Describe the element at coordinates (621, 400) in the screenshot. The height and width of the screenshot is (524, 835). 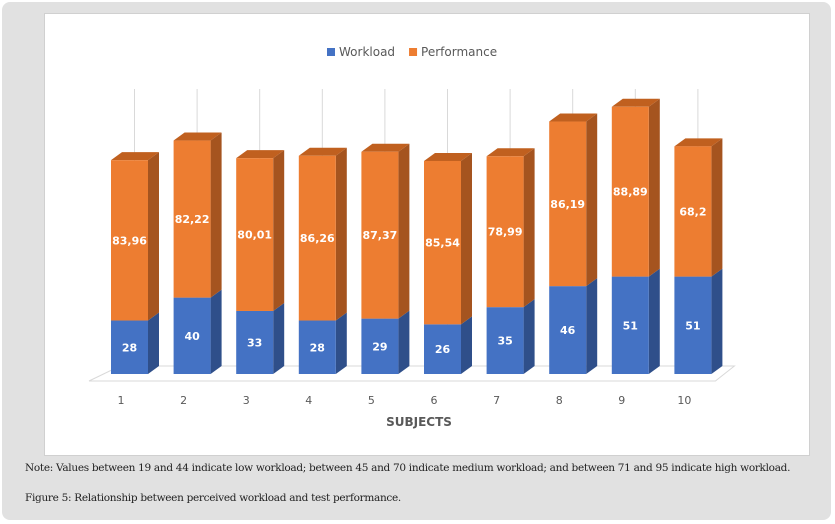
I see `x-tick-label: 9` at that location.